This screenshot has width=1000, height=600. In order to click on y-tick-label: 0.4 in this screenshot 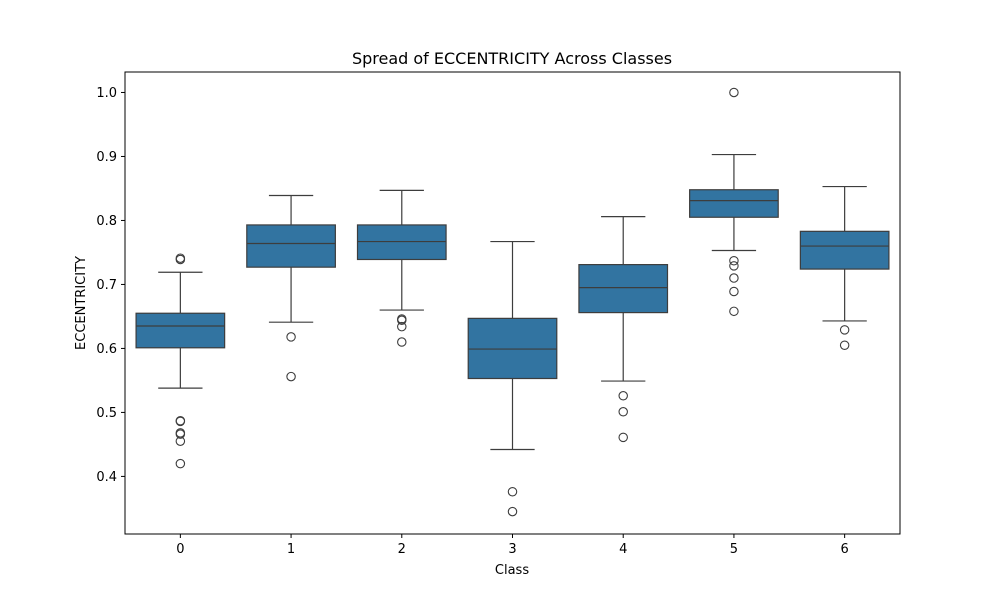, I will do `click(106, 477)`.